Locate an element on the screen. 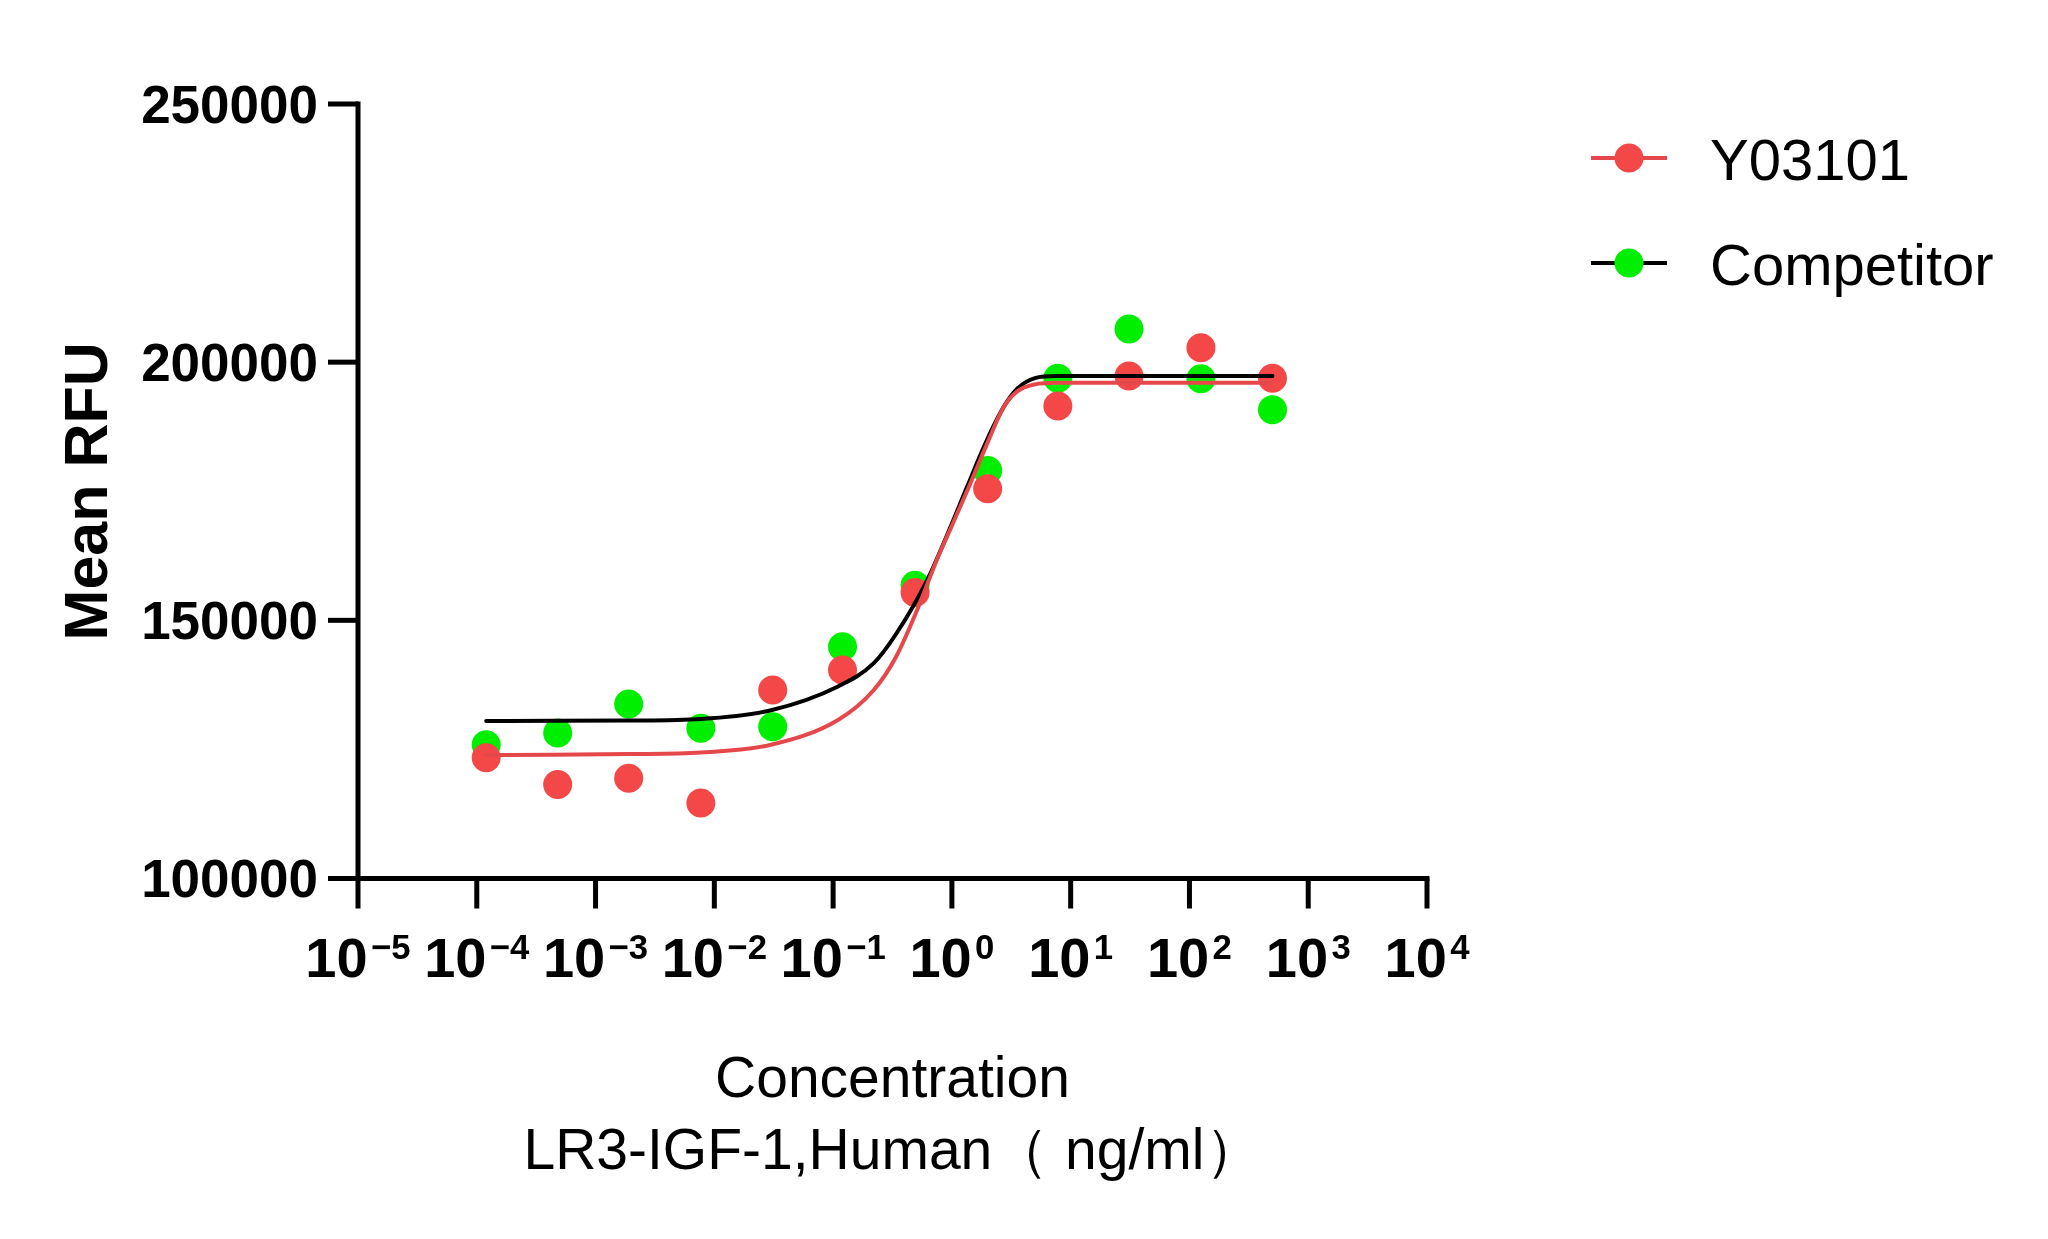  legend-label: Y03101 is located at coordinates (1810, 159).